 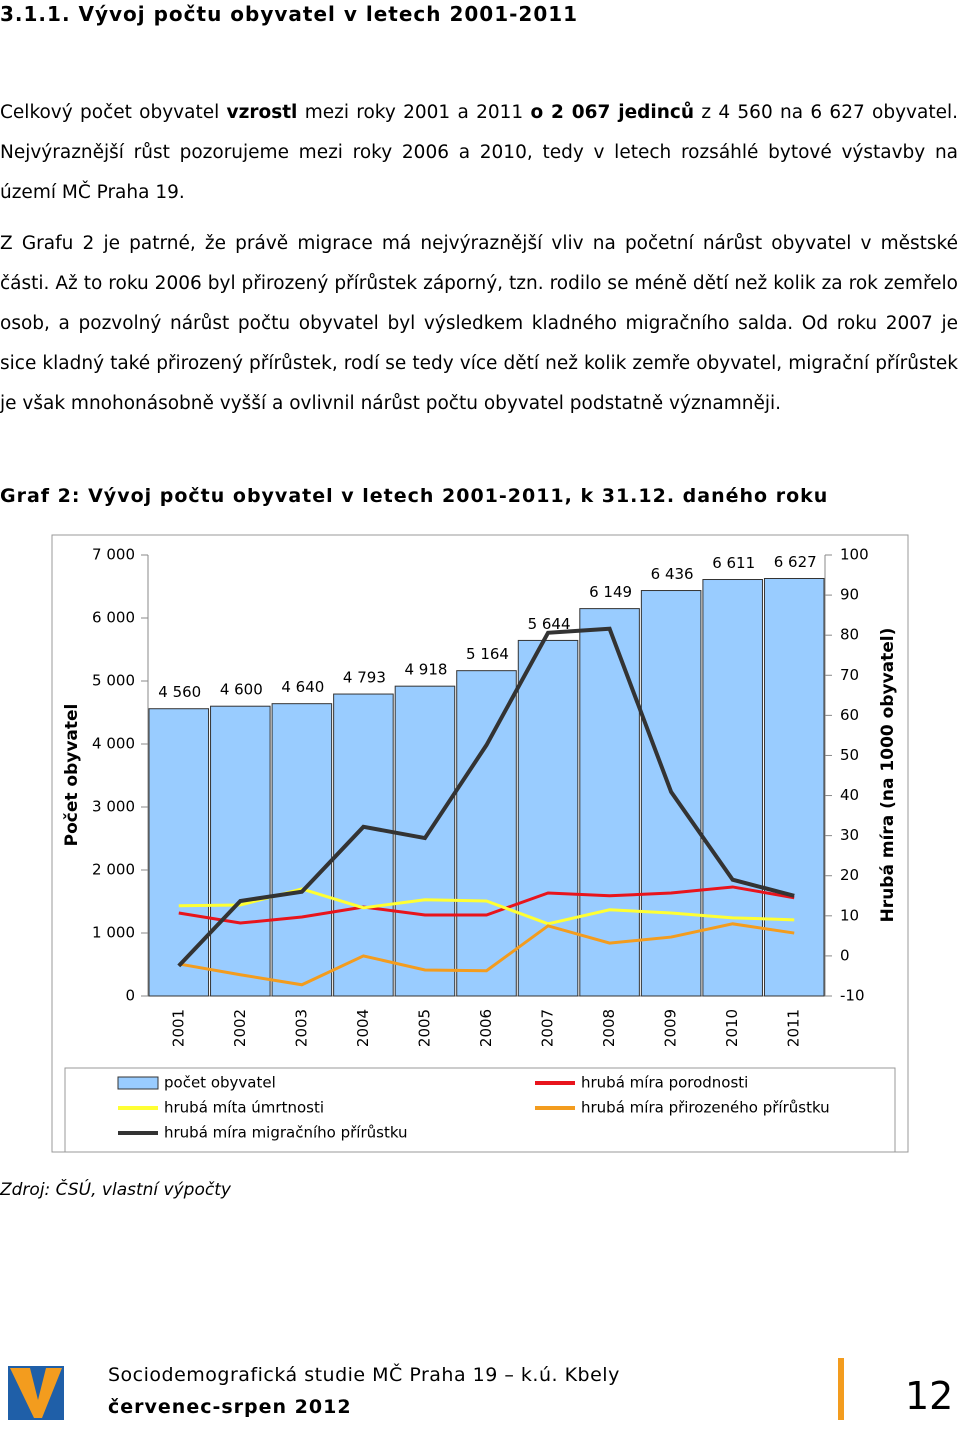 I want to click on y2-tick-label: 90, so click(x=849, y=595).